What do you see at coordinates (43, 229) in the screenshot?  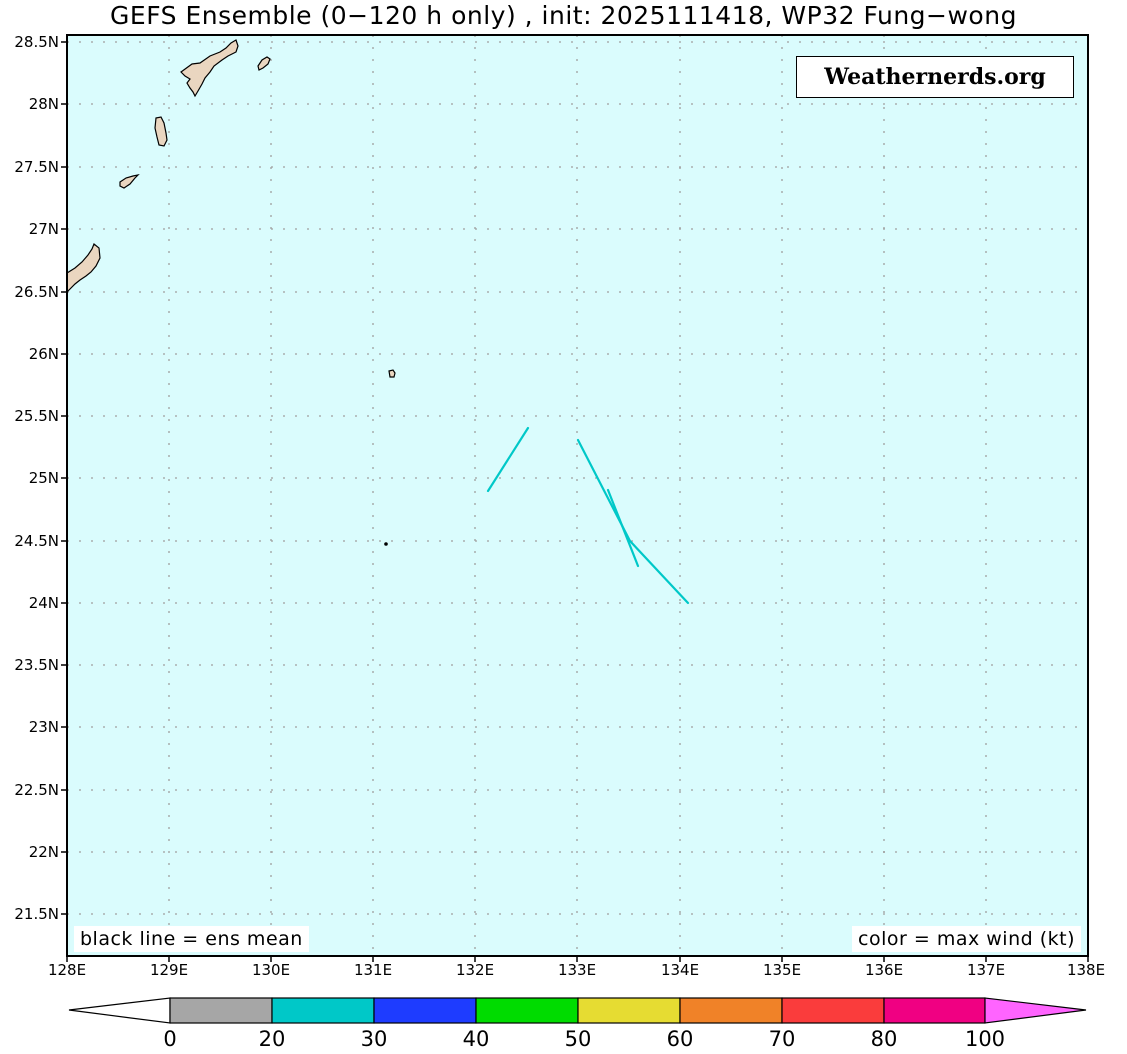 I see `lat-label: 27N` at bounding box center [43, 229].